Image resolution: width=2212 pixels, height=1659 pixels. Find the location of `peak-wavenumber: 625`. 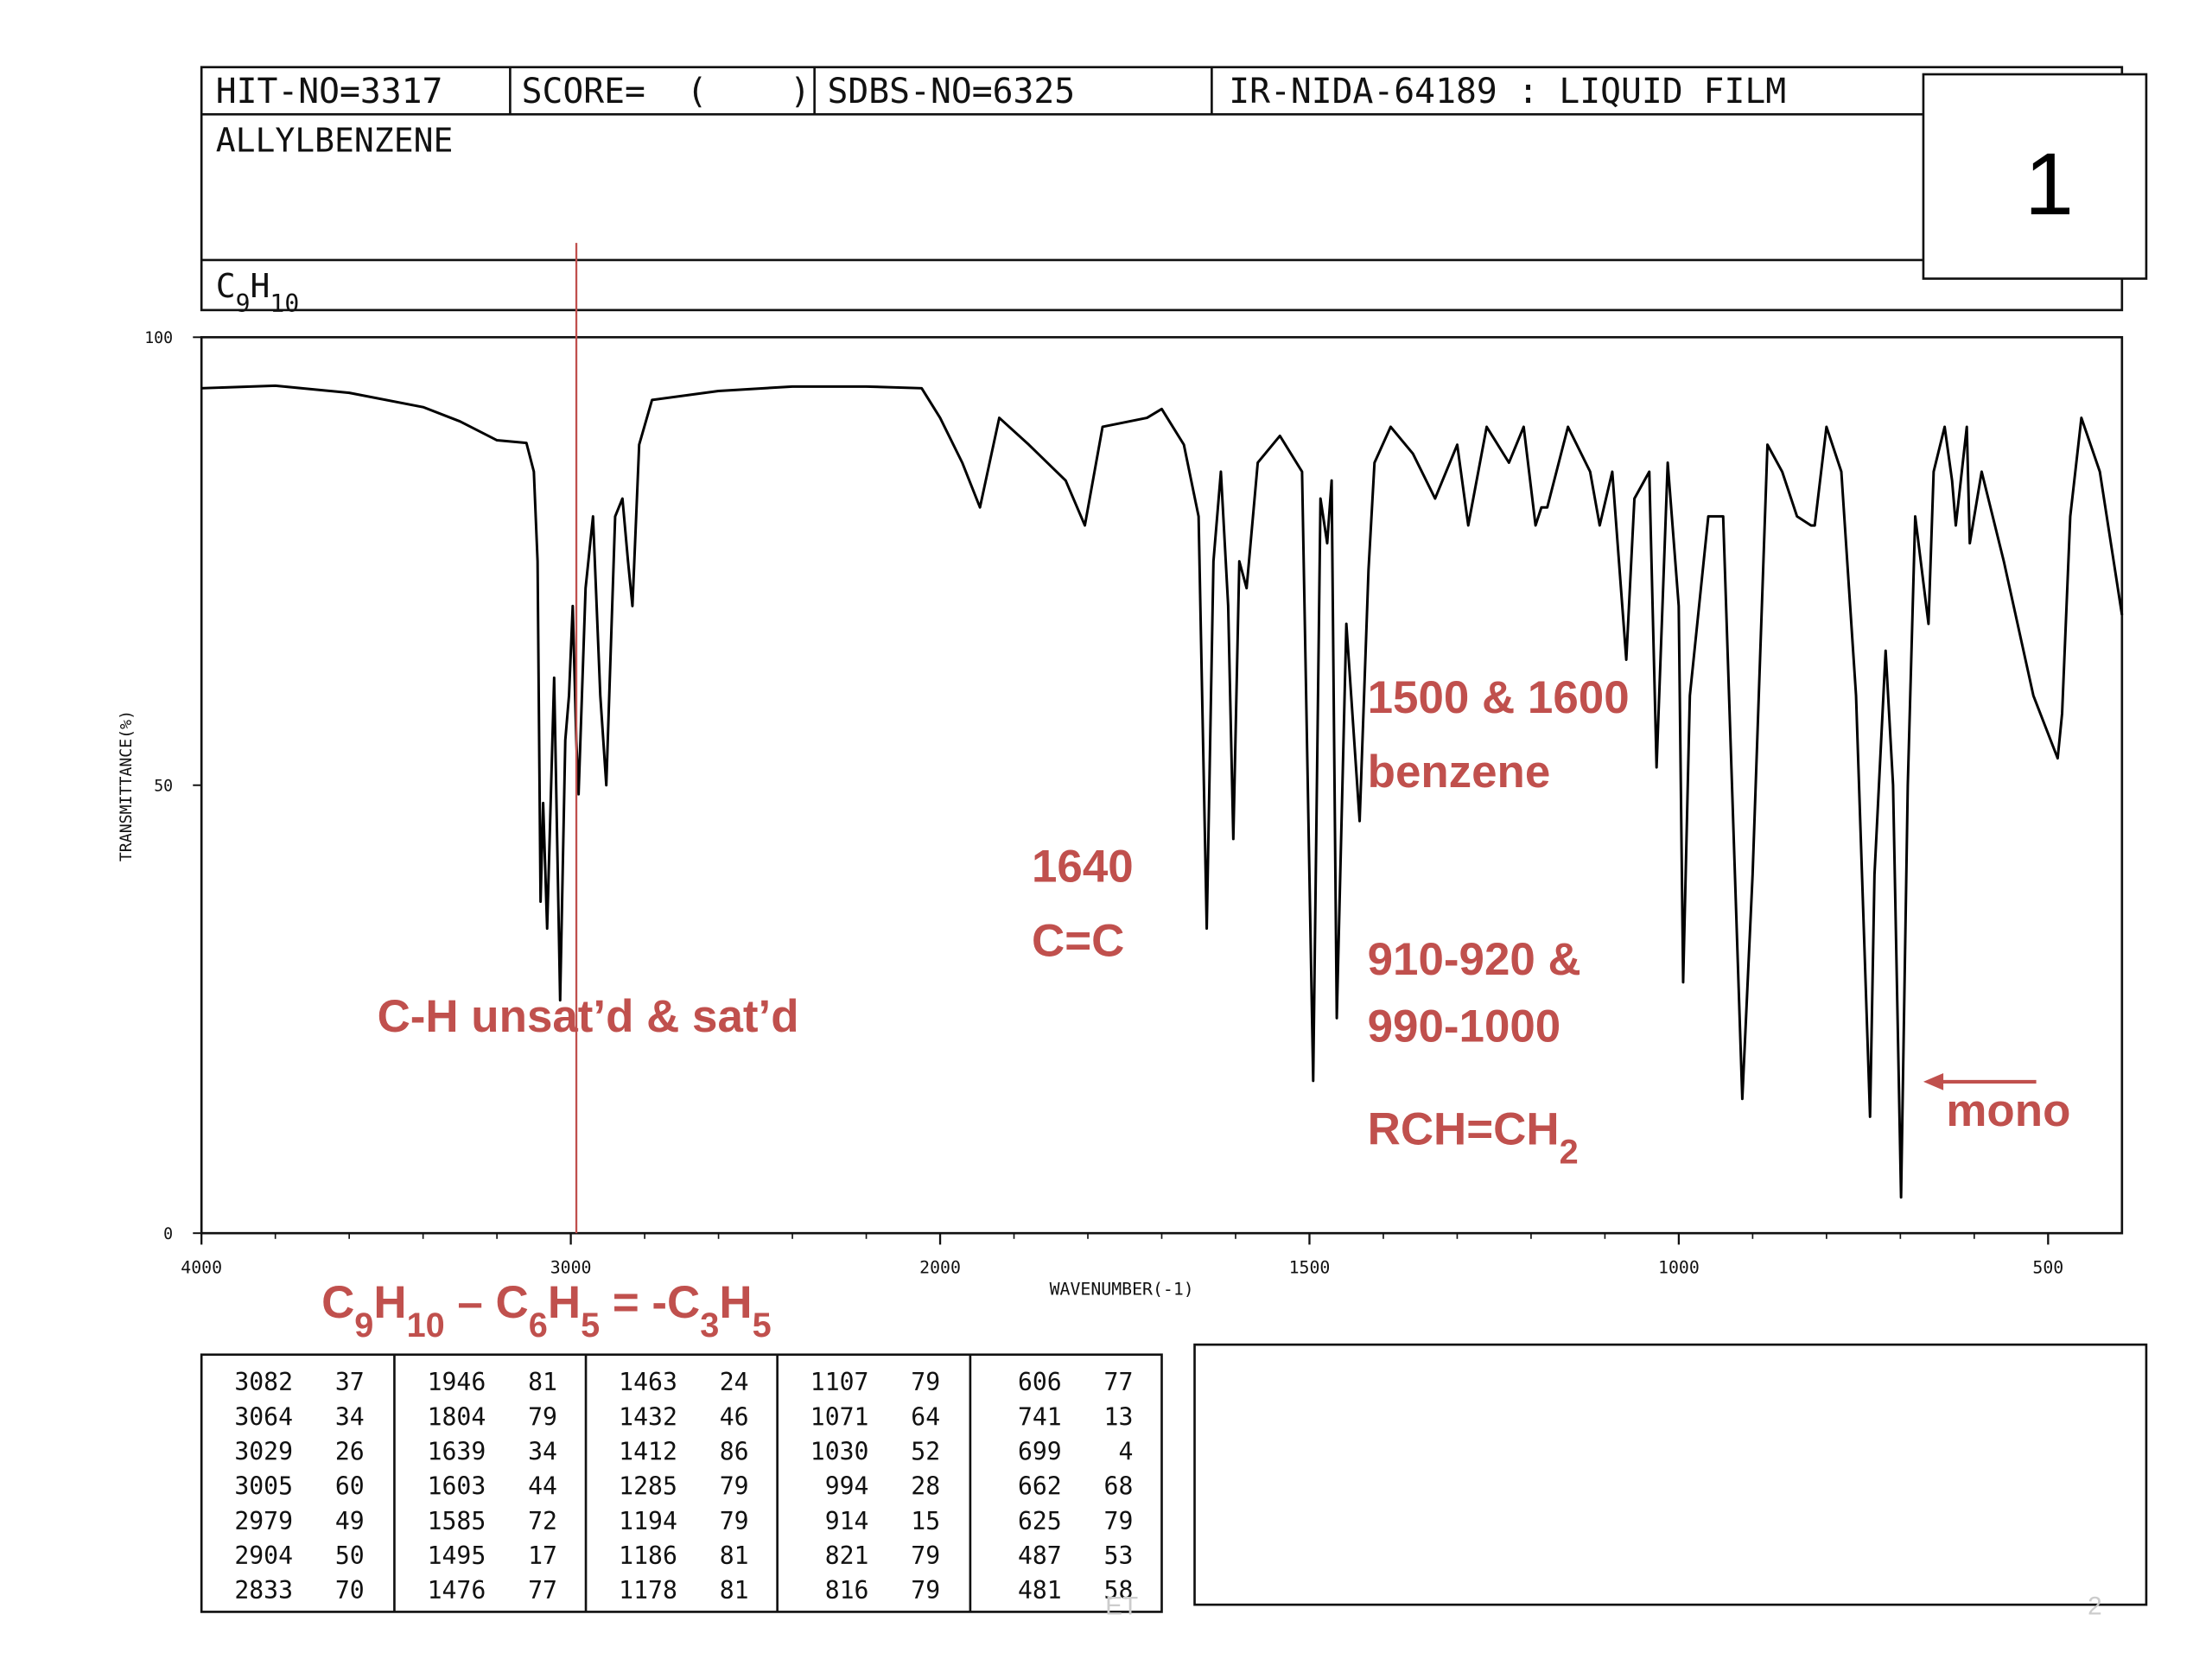

peak-wavenumber: 625 is located at coordinates (1040, 1521).